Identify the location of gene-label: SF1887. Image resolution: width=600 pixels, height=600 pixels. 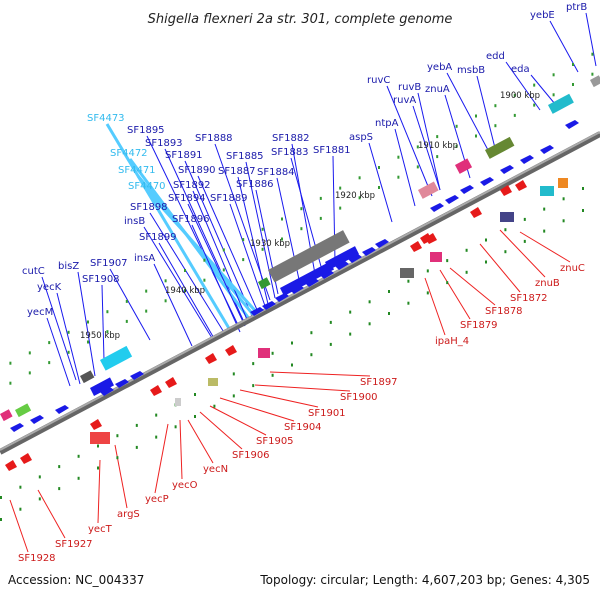
(237, 171).